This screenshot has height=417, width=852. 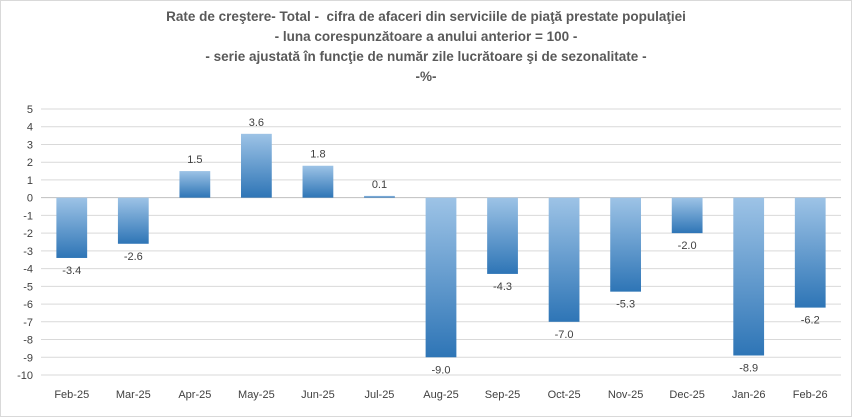 I want to click on data-label: 3.6, so click(x=256, y=123).